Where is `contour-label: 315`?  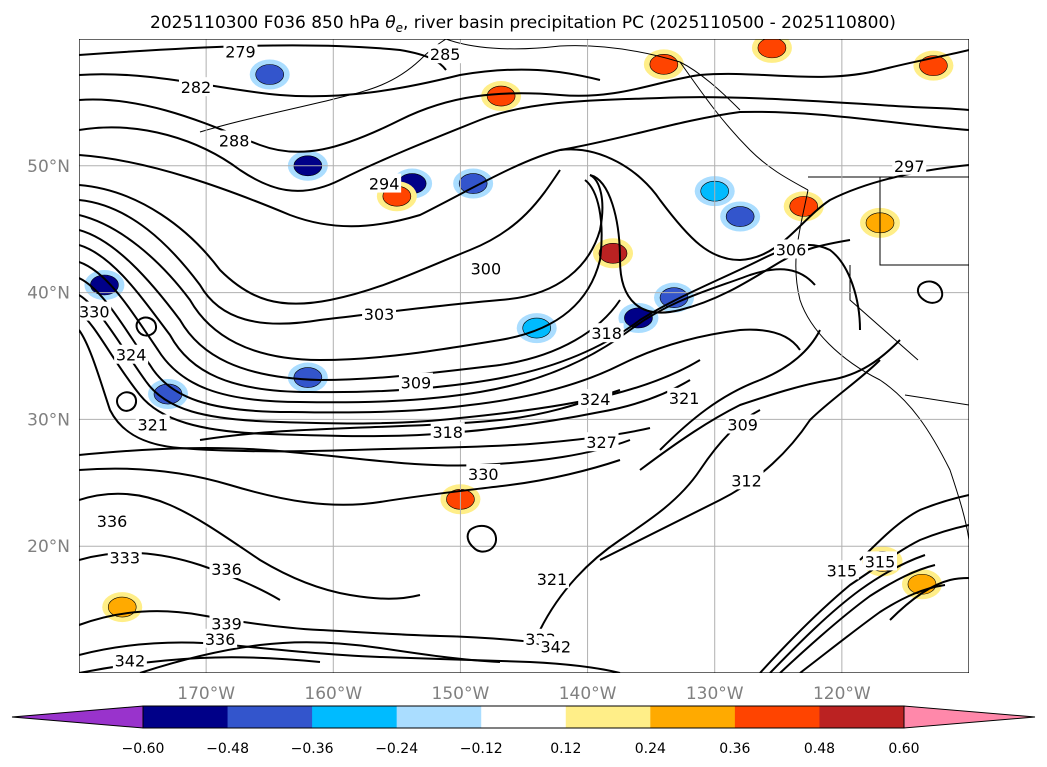
contour-label: 315 is located at coordinates (880, 561).